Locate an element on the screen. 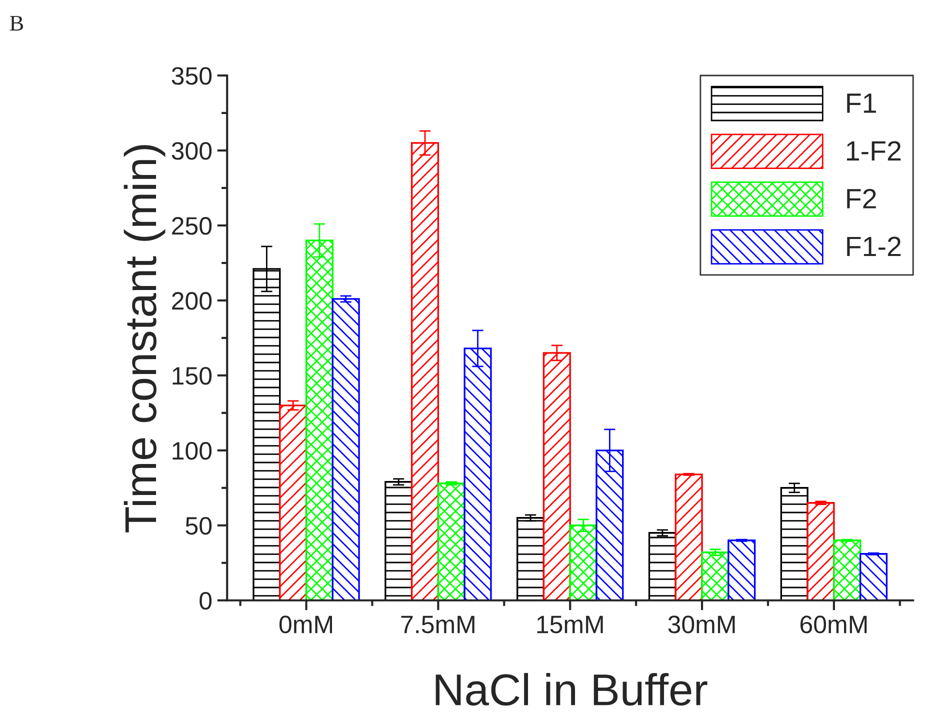 Image resolution: width=927 pixels, height=719 pixels. y-tick-label: 250 is located at coordinates (192, 226).